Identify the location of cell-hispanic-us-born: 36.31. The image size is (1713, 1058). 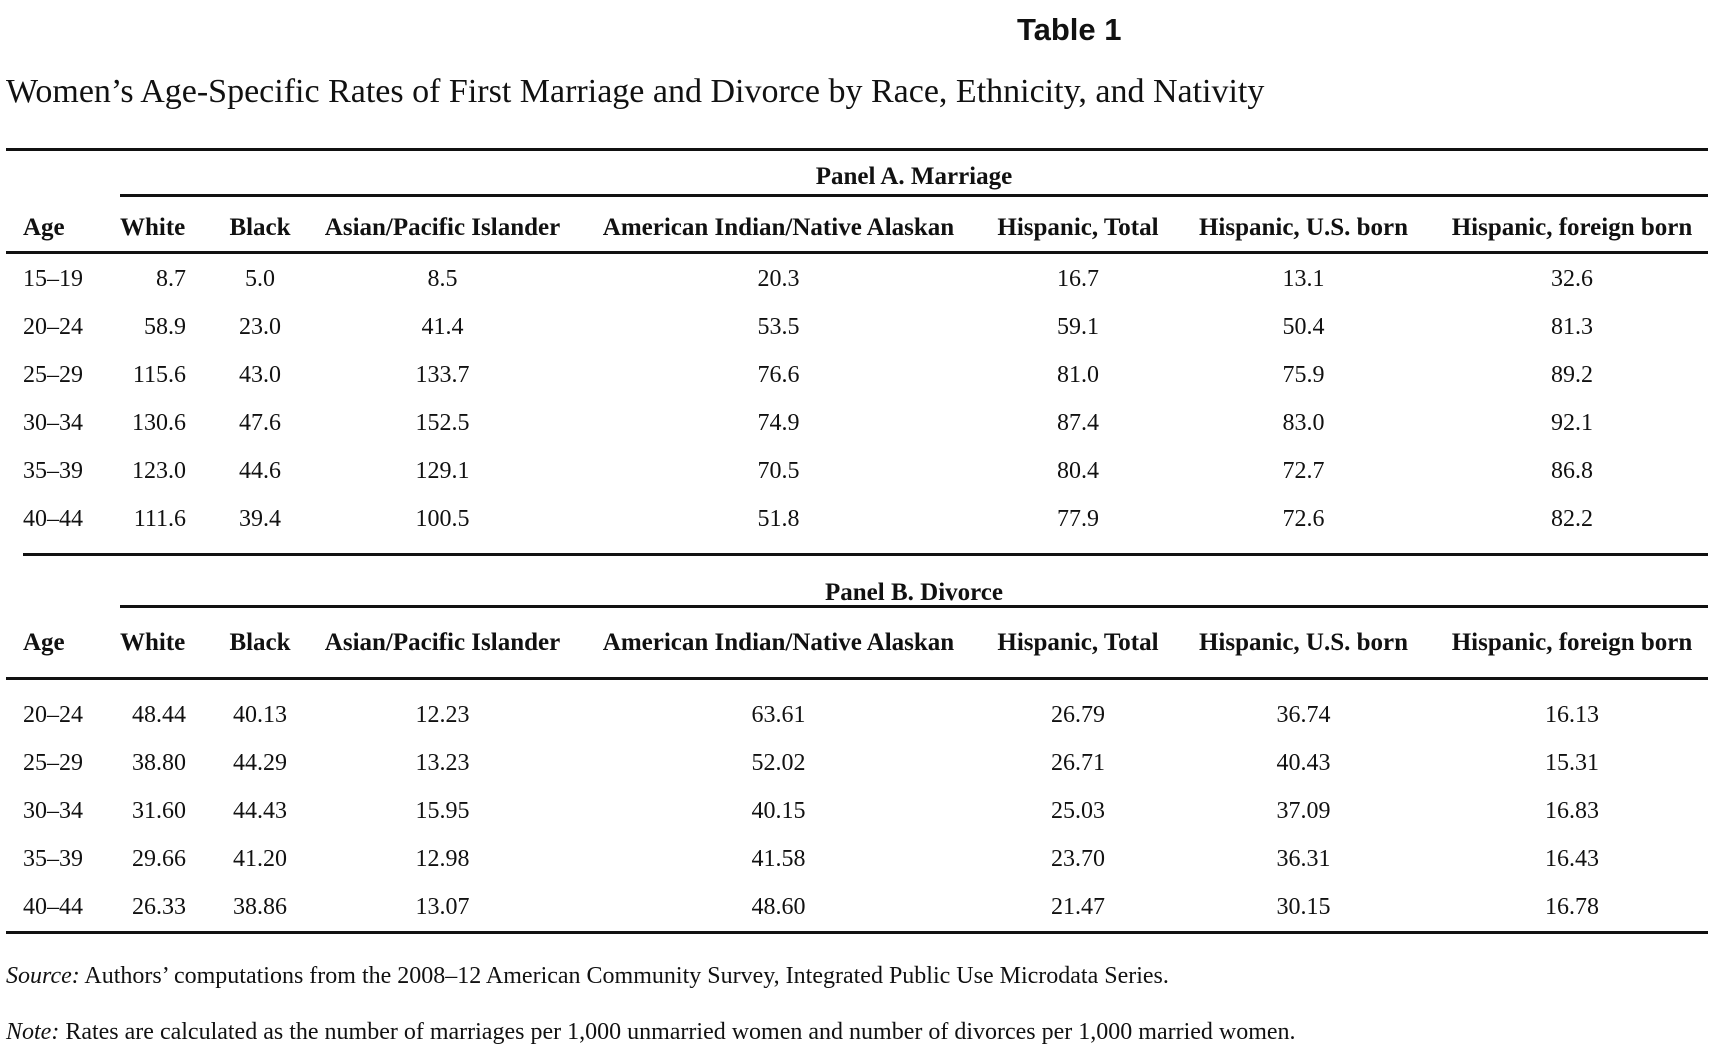
(1303, 859).